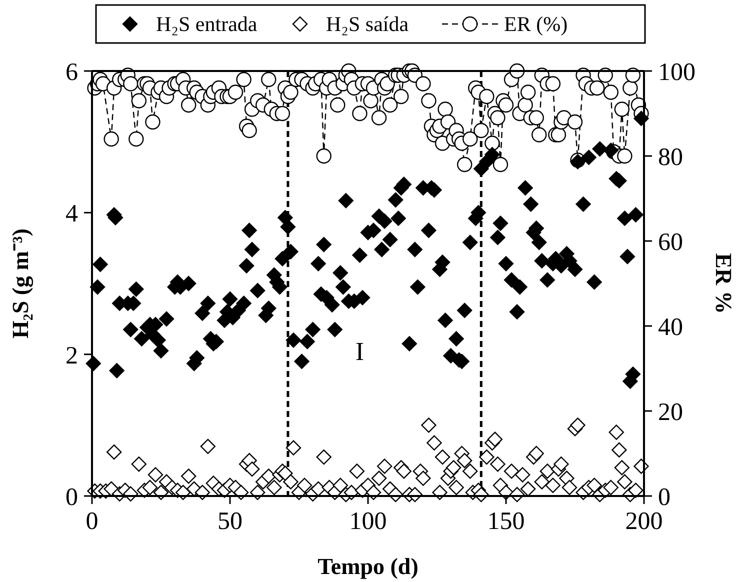 The image size is (738, 582). Describe the element at coordinates (72, 356) in the screenshot. I see `y-tick-label: 2` at that location.